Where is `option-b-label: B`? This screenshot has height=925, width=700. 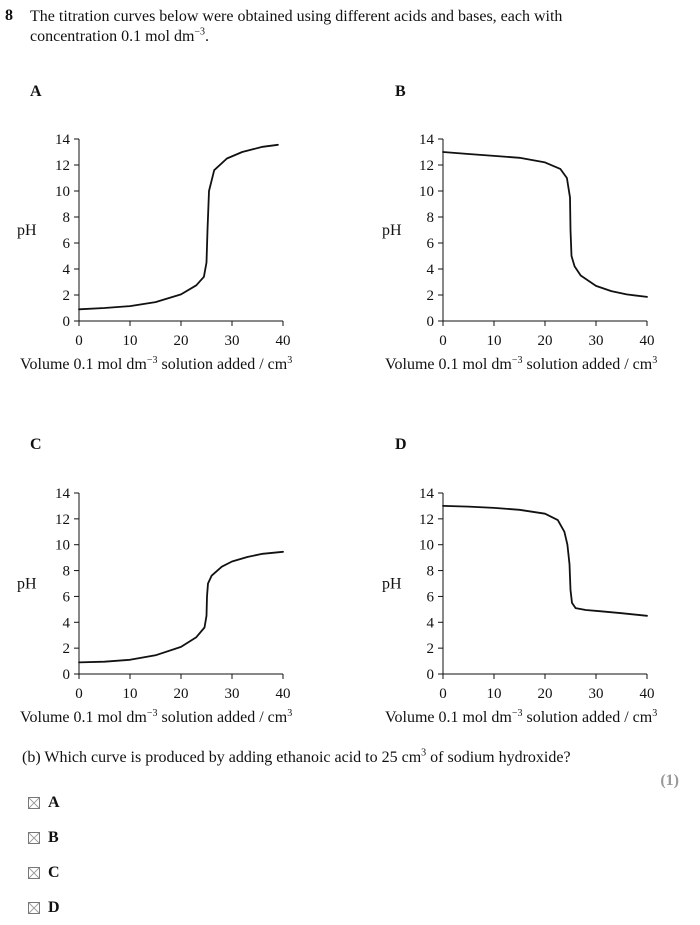 option-b-label: B is located at coordinates (53, 837).